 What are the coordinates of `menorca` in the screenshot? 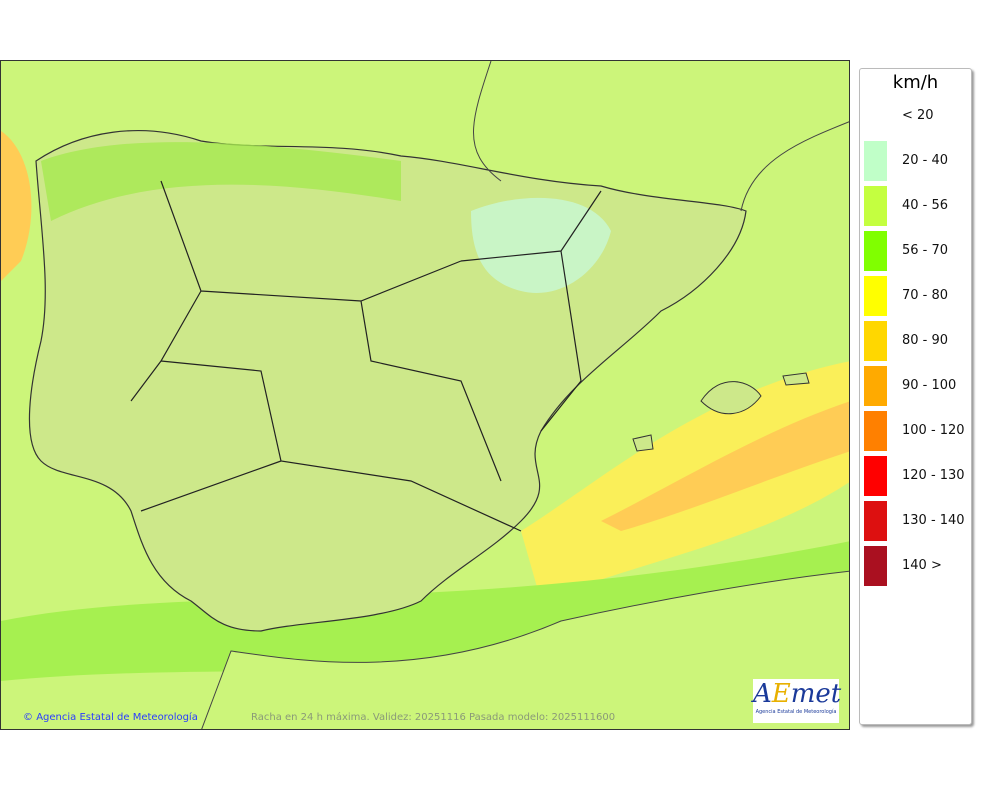 It's located at (796, 379).